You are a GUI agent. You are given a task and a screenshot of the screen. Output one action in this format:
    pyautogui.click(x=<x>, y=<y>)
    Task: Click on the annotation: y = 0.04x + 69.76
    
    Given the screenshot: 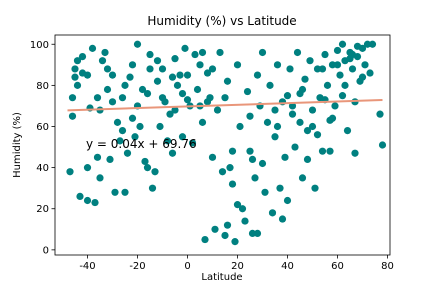 What is the action you would take?
    pyautogui.click(x=141, y=144)
    